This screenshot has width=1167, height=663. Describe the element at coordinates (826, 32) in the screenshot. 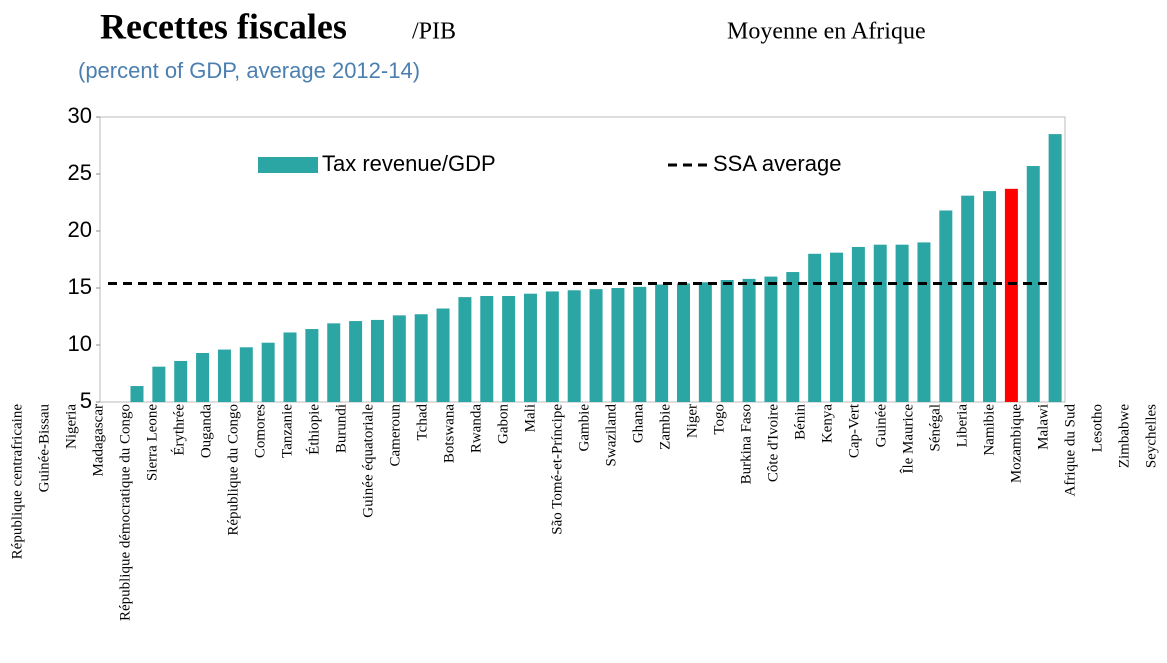

I see `annotation: Moyenne en Afrique` at that location.